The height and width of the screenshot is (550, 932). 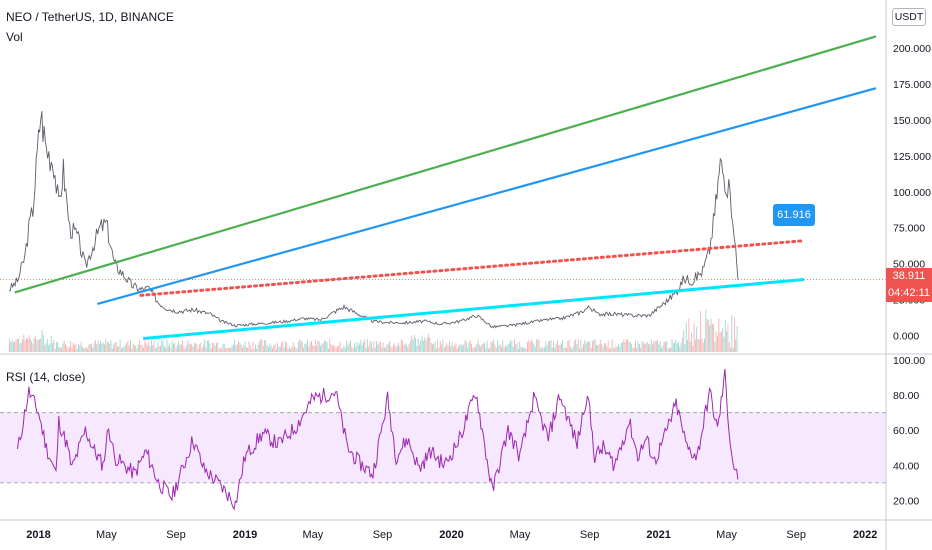 What do you see at coordinates (14, 37) in the screenshot?
I see `volume-legend: Vol` at bounding box center [14, 37].